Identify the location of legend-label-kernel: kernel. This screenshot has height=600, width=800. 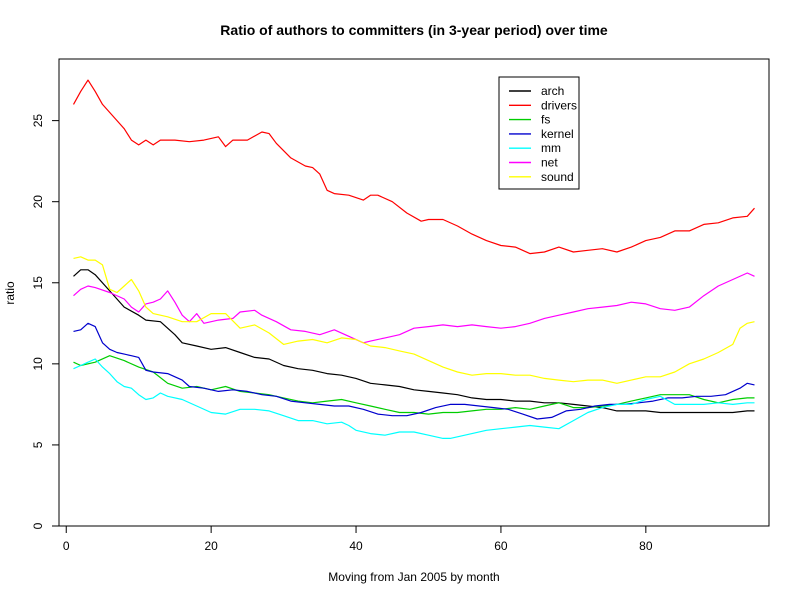
(557, 134).